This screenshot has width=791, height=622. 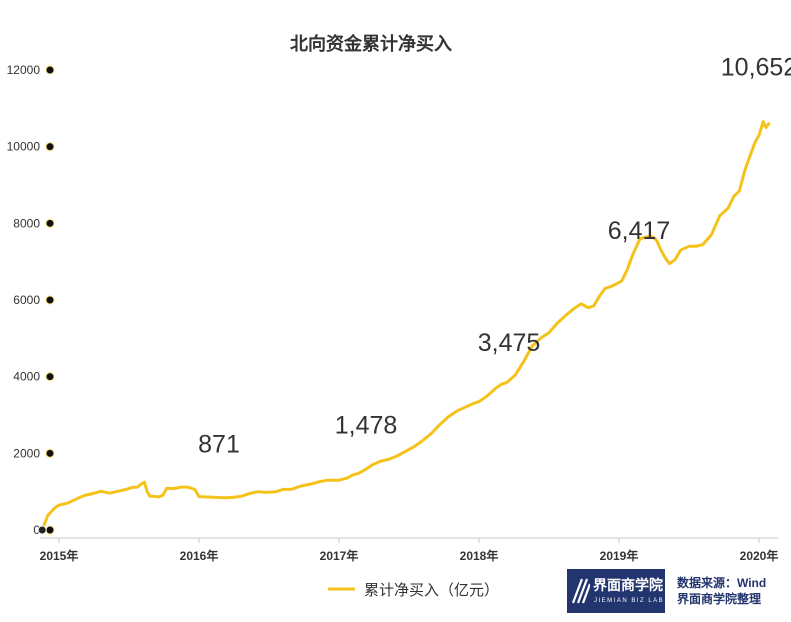 I want to click on x-tick-label: 2016年, so click(x=199, y=555).